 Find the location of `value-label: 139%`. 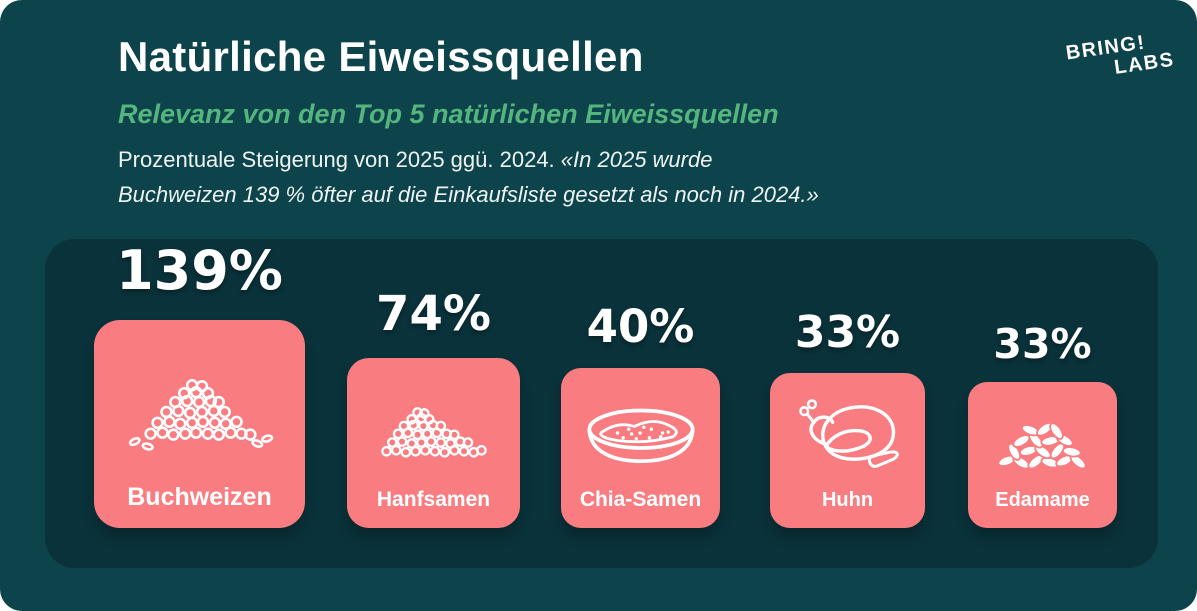

value-label: 139% is located at coordinates (199, 270).